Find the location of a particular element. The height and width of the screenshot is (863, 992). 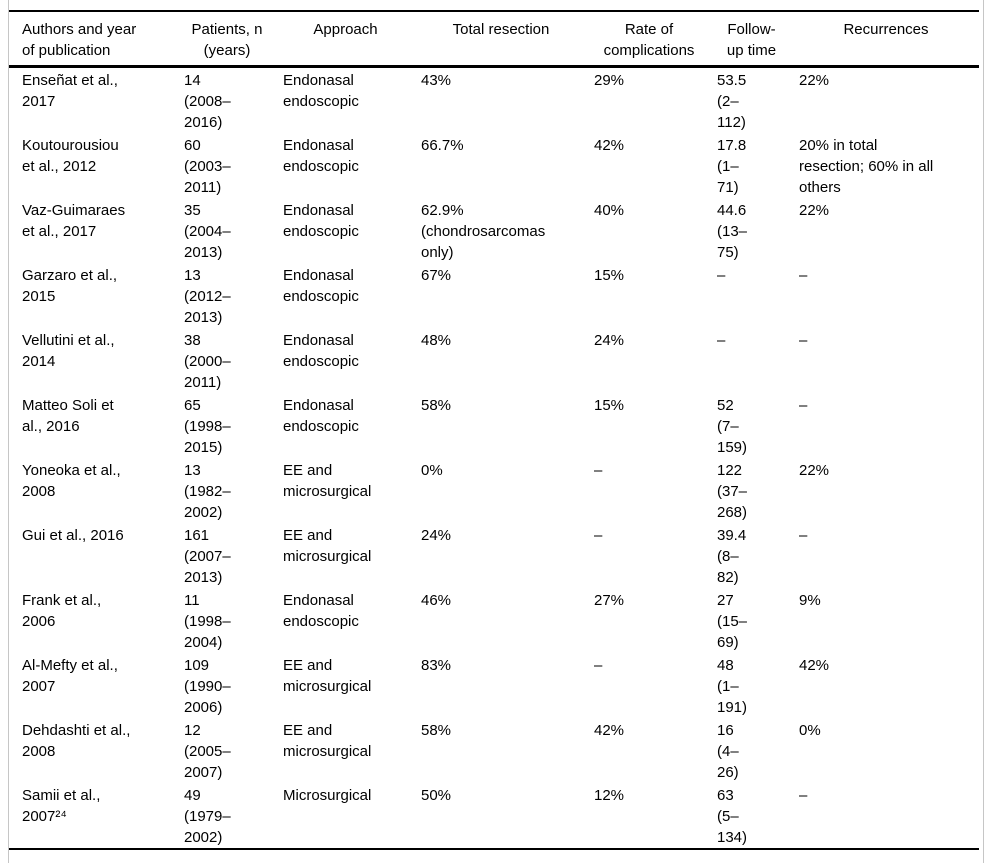

table-cell: 49 (1979– 2002) is located at coordinates (207, 816).